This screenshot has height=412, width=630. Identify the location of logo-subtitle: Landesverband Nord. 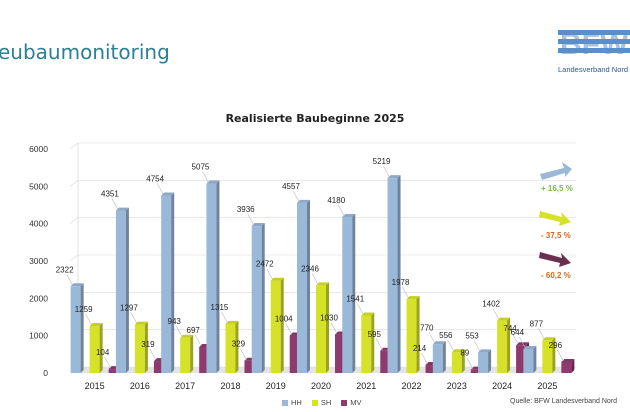
(593, 69).